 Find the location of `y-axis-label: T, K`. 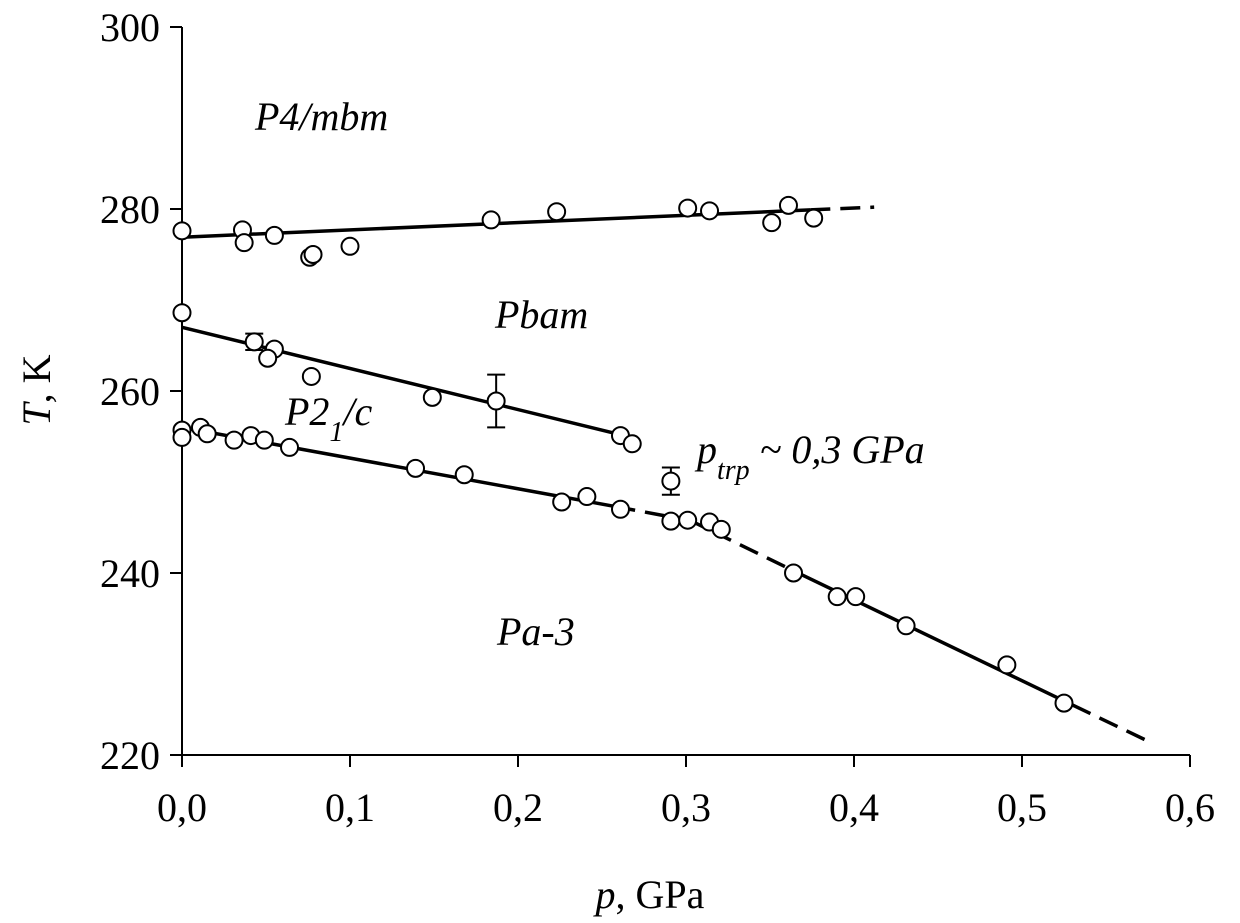

y-axis-label: T, K is located at coordinates (36, 389).